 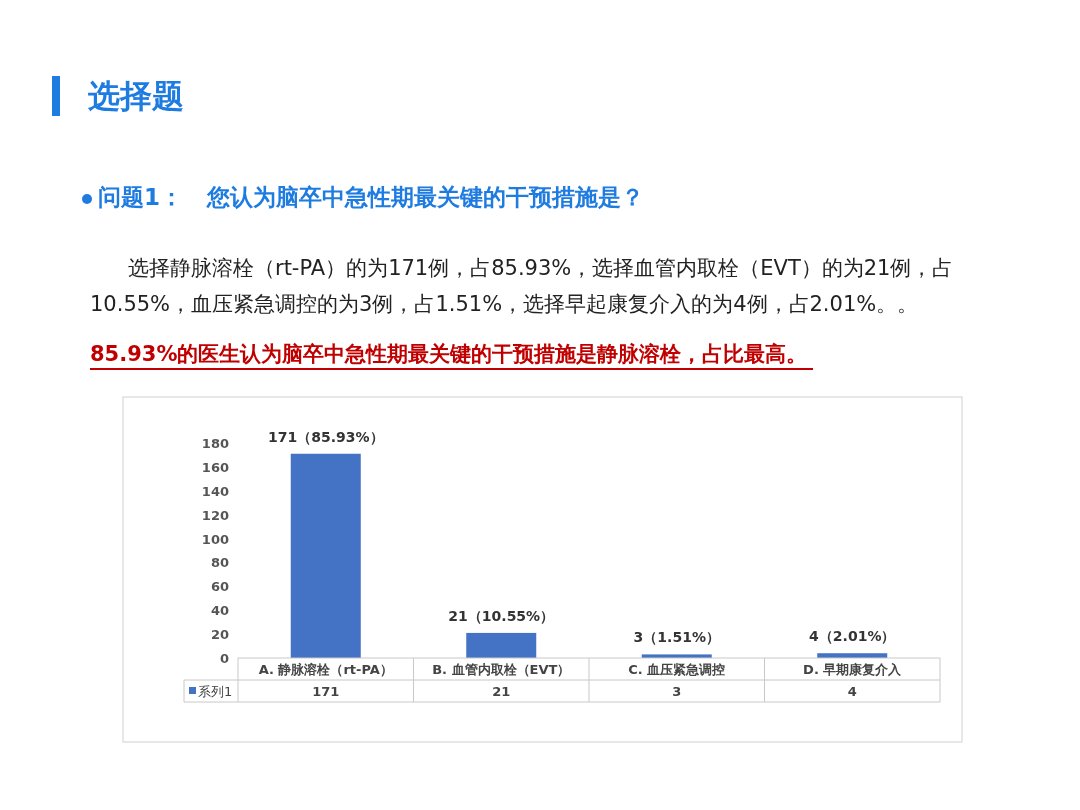 I want to click on y-tick-label: 20, so click(x=219, y=635).